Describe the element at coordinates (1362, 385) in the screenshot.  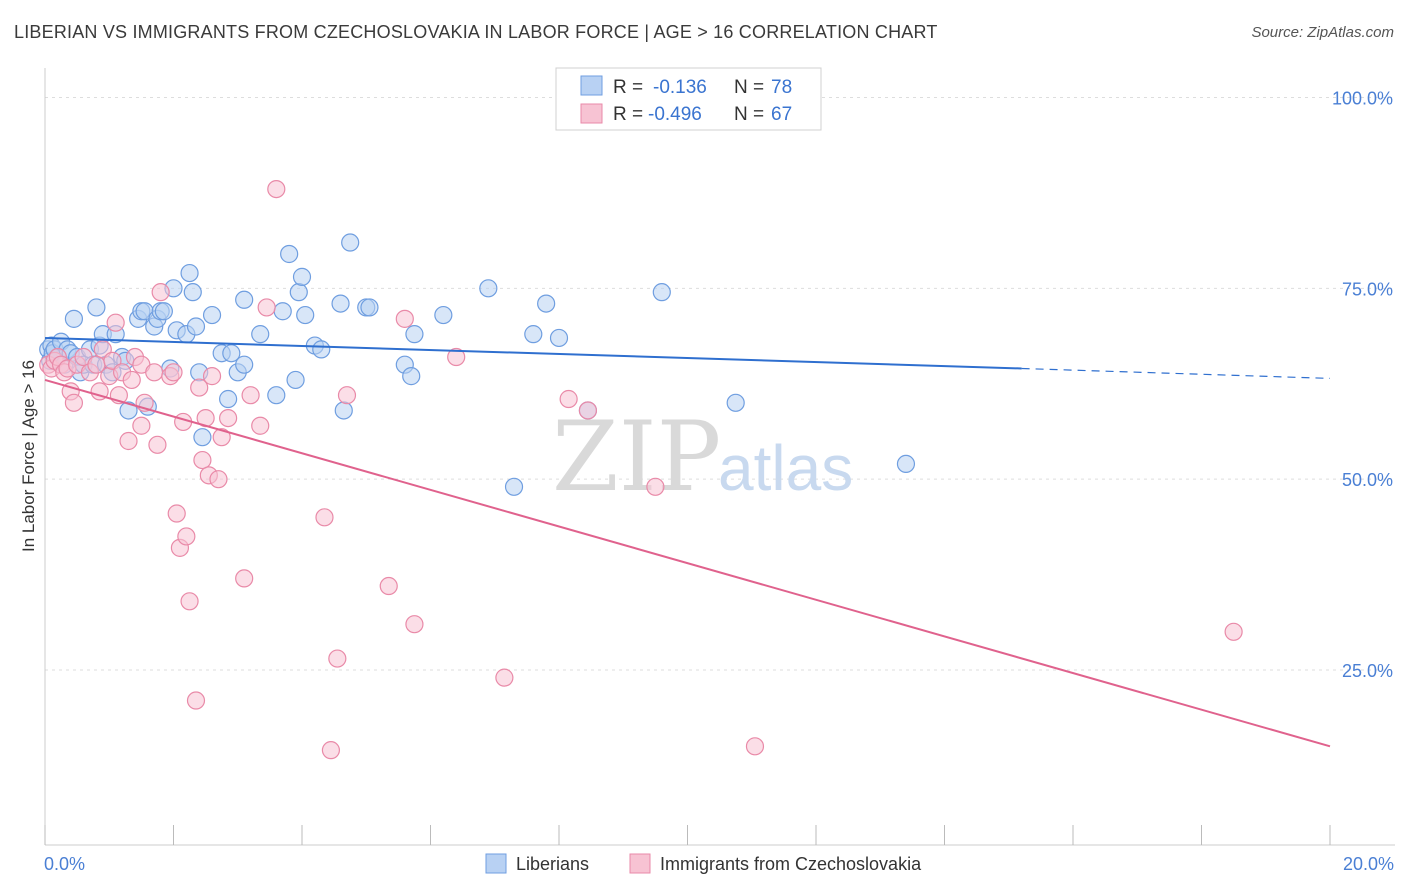
I see `y-tick-labels: 25.0% 50.0% 75.0% 100.0%` at that location.